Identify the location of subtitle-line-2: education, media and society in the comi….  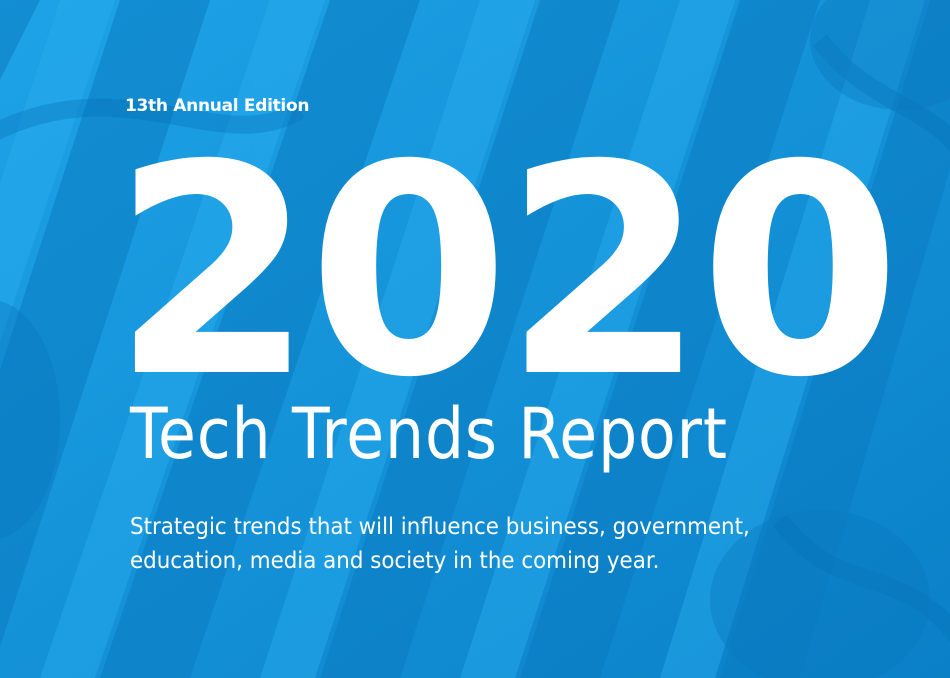
(395, 561).